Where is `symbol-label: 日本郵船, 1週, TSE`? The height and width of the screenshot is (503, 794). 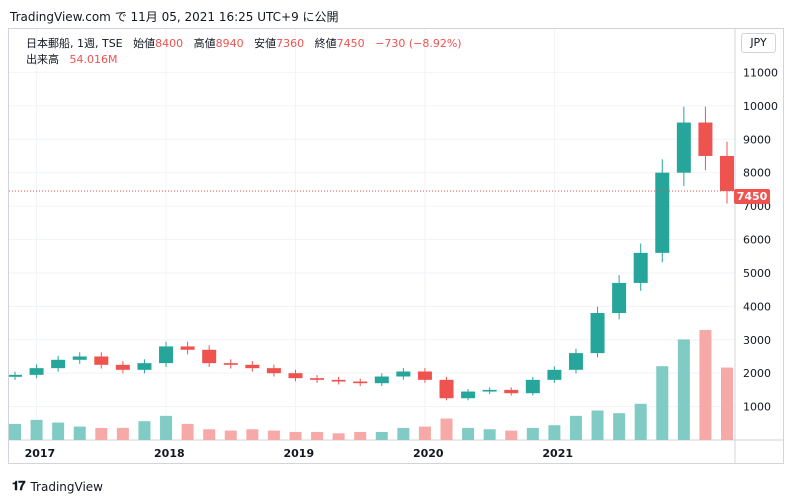
symbol-label: 日本郵船, 1週, TSE is located at coordinates (74, 43).